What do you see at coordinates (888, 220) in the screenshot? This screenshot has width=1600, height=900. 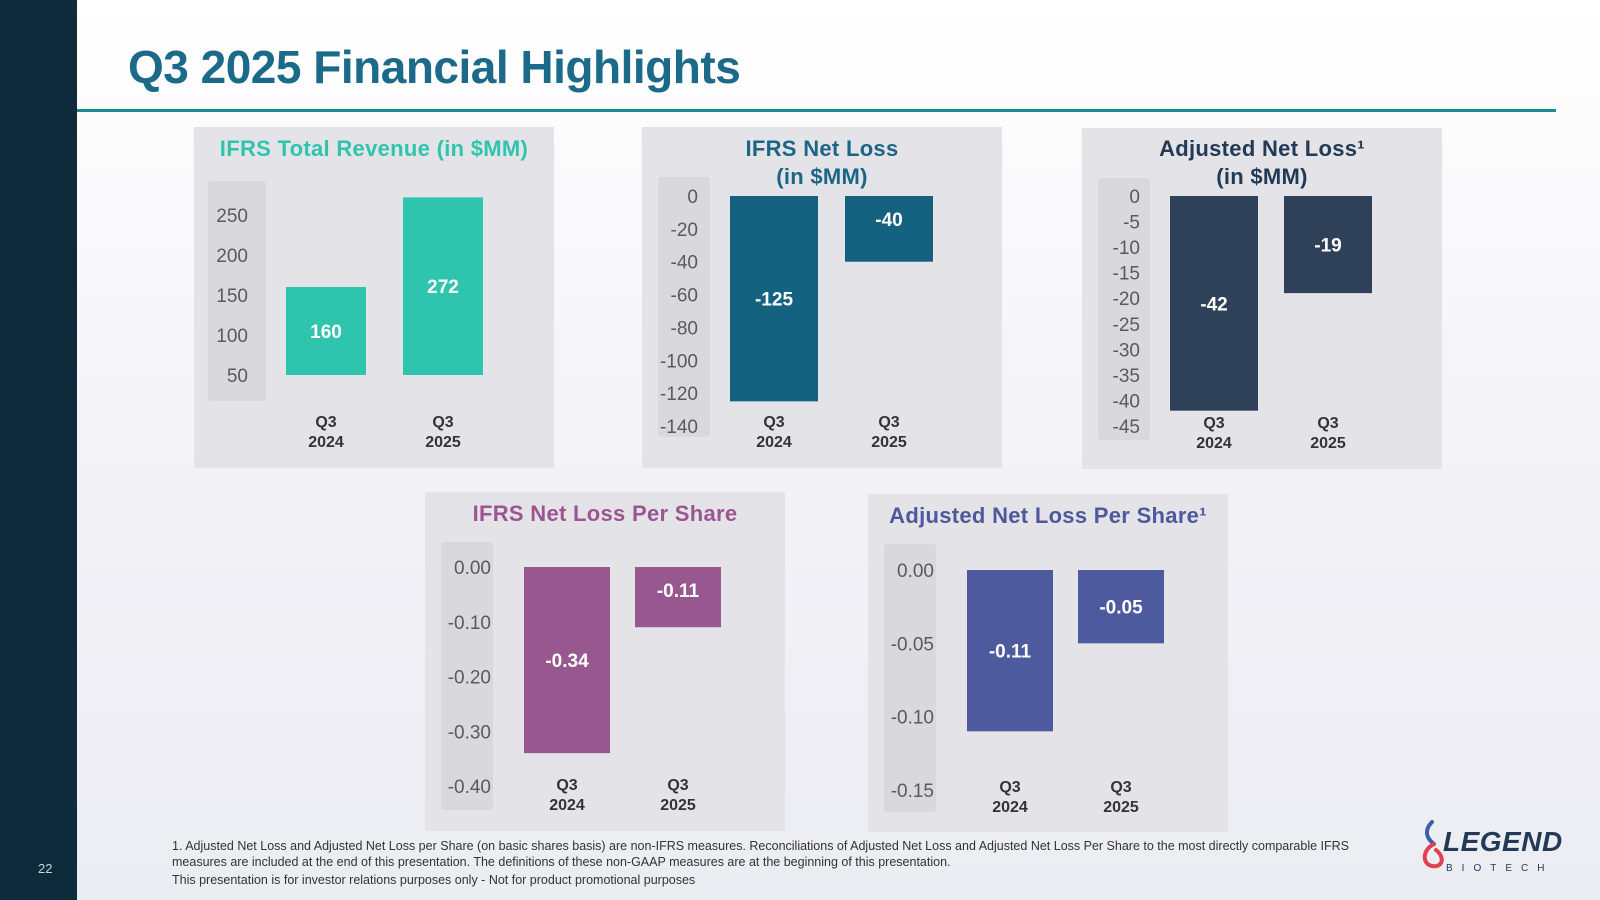 I see `bar-value-label: -40` at bounding box center [888, 220].